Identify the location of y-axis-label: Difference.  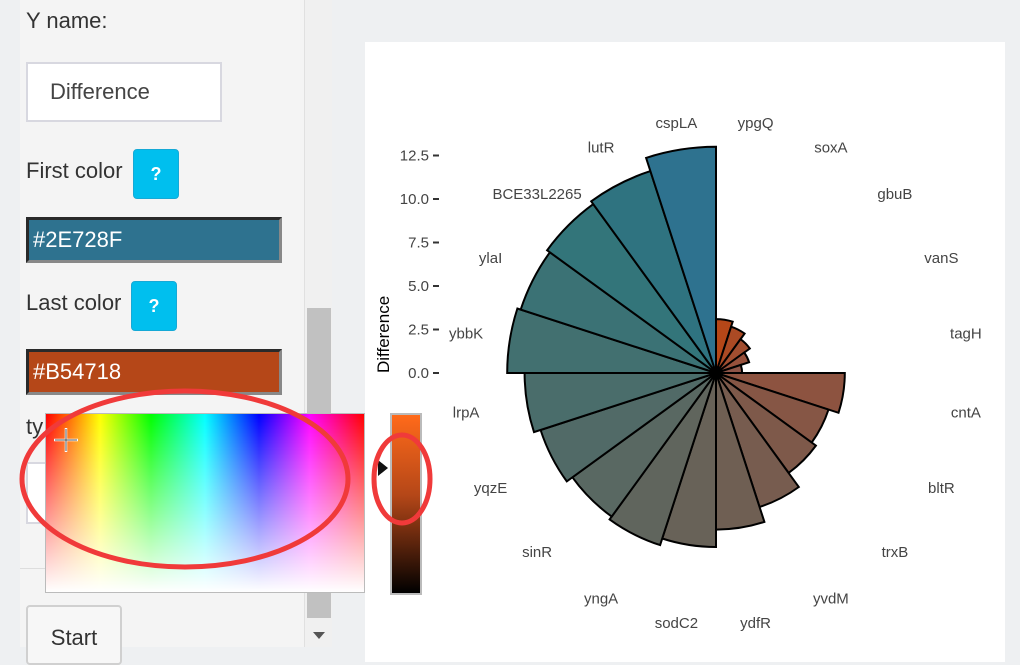
(383, 334).